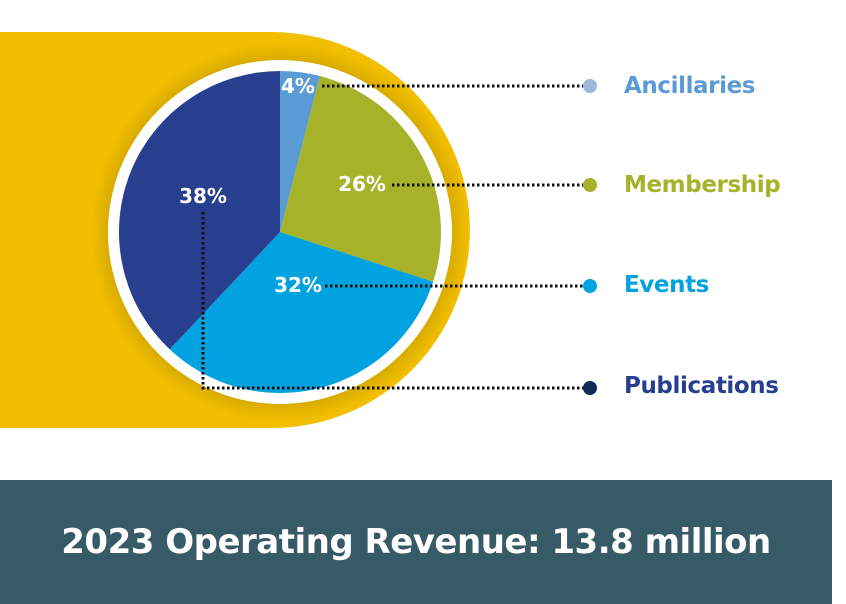 The width and height of the screenshot is (846, 604). I want to click on legend-label-publications: Publications, so click(701, 386).